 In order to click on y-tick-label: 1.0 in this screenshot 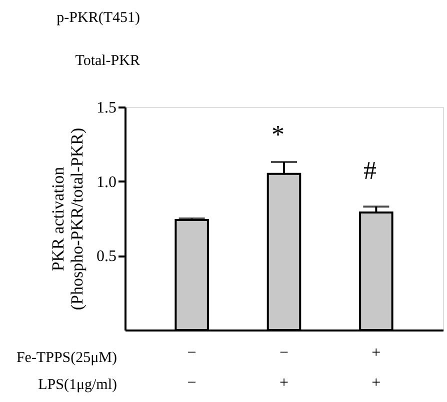, I will do `click(106, 182)`.